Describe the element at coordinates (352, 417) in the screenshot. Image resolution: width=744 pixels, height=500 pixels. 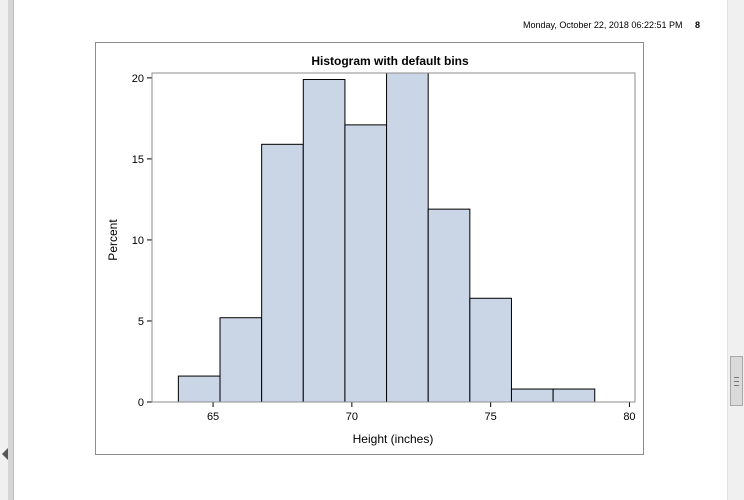
I see `x-tick-label: 70` at that location.